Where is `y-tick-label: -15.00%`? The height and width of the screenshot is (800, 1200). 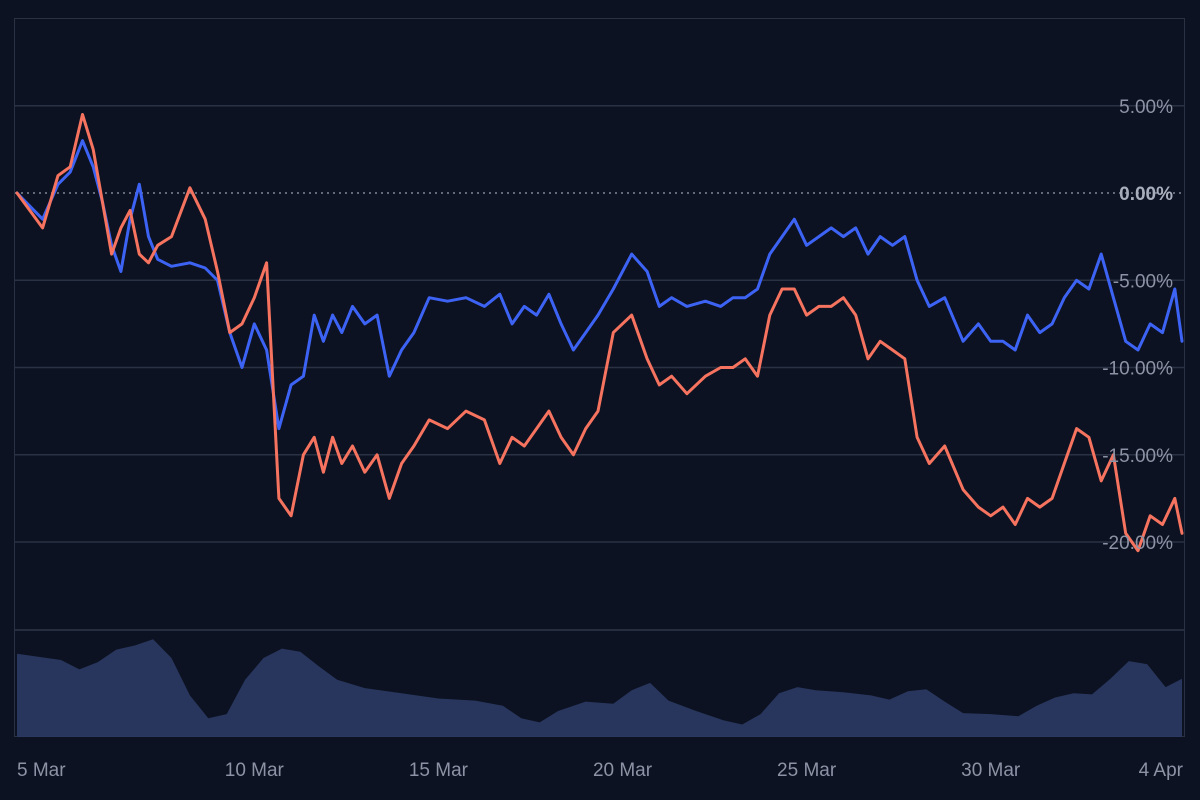 y-tick-label: -15.00% is located at coordinates (1137, 456).